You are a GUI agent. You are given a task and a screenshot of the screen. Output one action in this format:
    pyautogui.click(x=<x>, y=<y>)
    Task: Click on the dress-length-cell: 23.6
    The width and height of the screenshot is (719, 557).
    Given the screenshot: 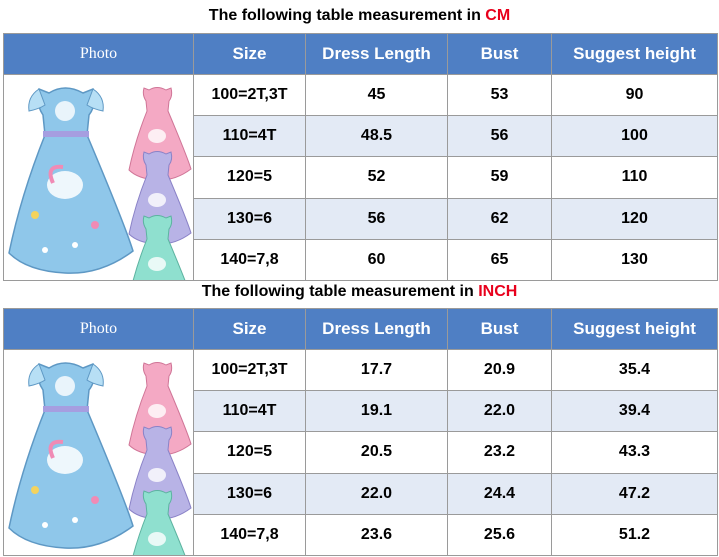 What is the action you would take?
    pyautogui.click(x=376, y=535)
    